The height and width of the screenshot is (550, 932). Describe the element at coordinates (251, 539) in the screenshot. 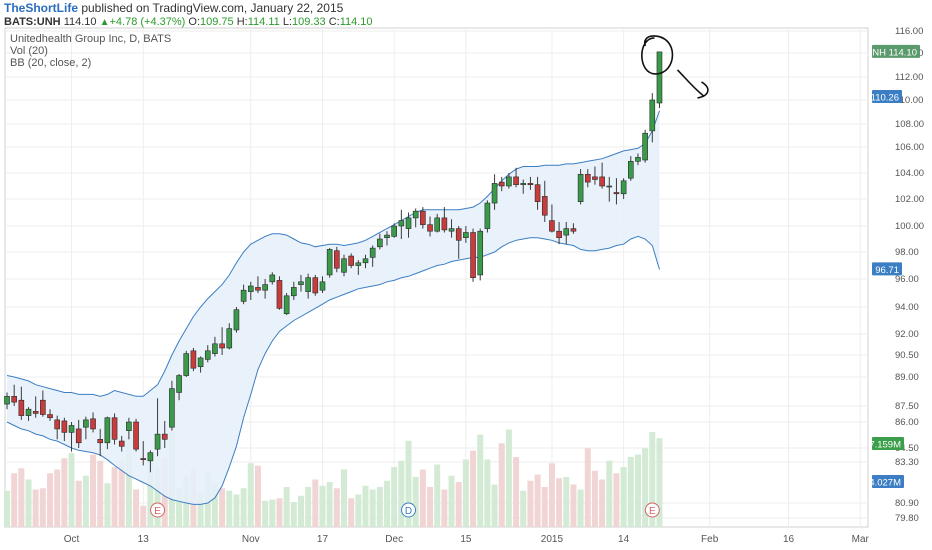

I see `x-tick-label: Nov` at that location.